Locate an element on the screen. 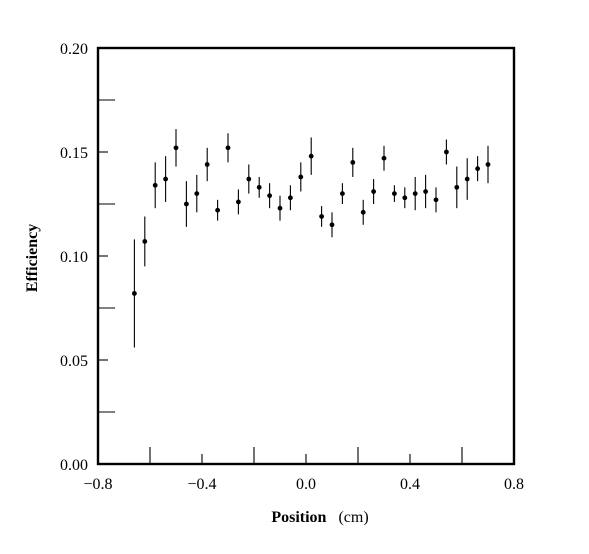  x-tick-label: −0.8 is located at coordinates (97, 484).